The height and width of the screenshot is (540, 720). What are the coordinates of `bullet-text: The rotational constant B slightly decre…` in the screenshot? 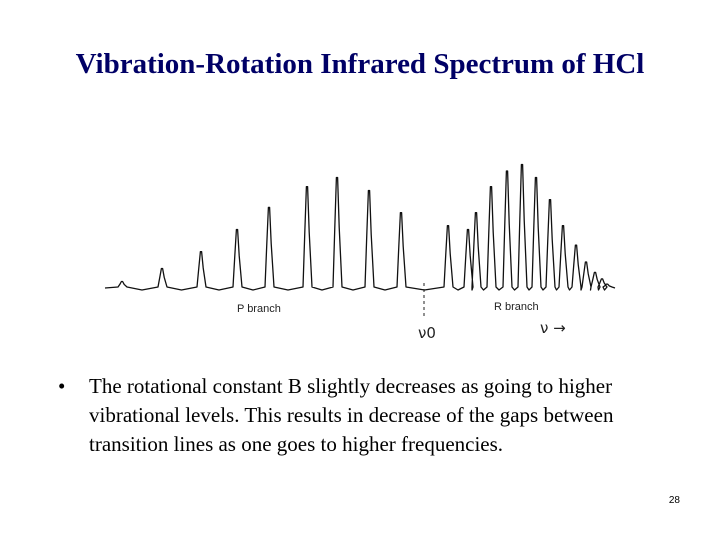 It's located at (351, 415).